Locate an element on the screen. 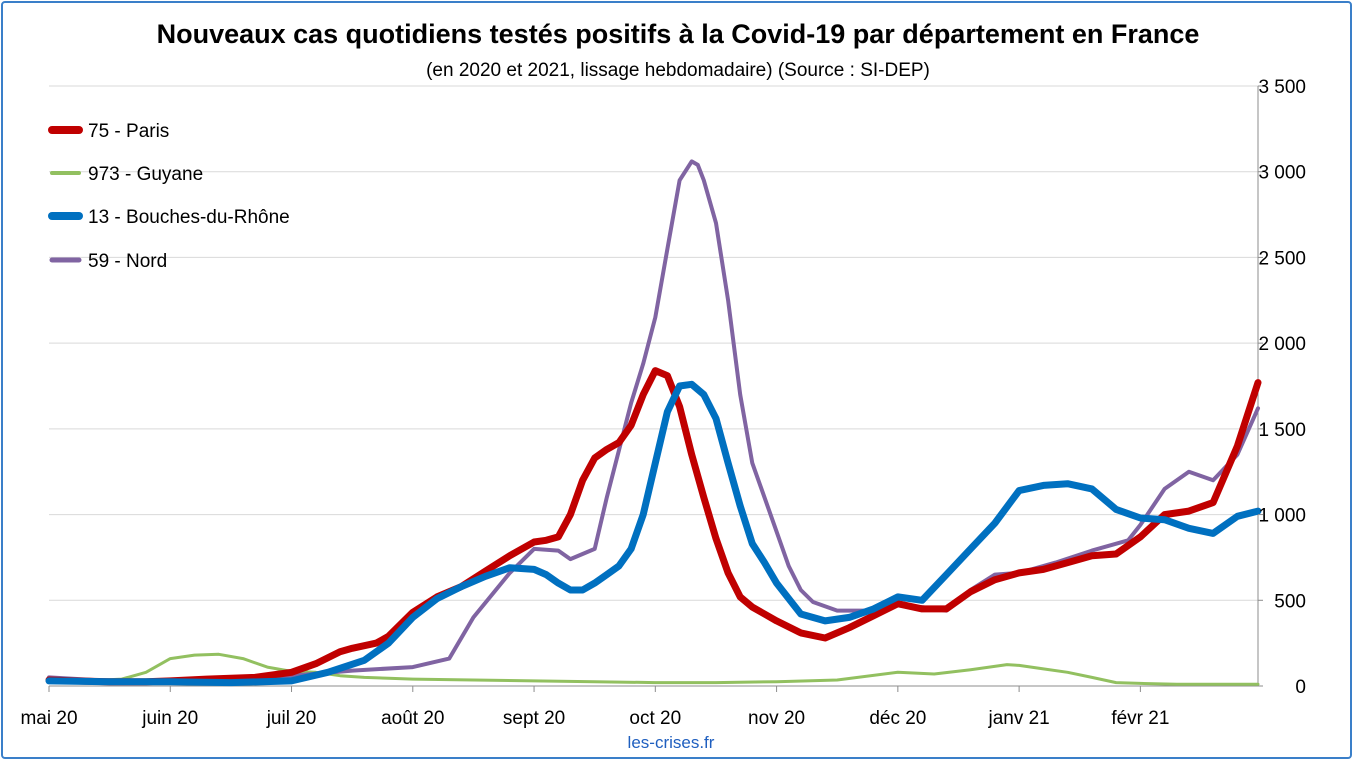 The image size is (1357, 764). x-tick-label: oct 20 is located at coordinates (655, 718).